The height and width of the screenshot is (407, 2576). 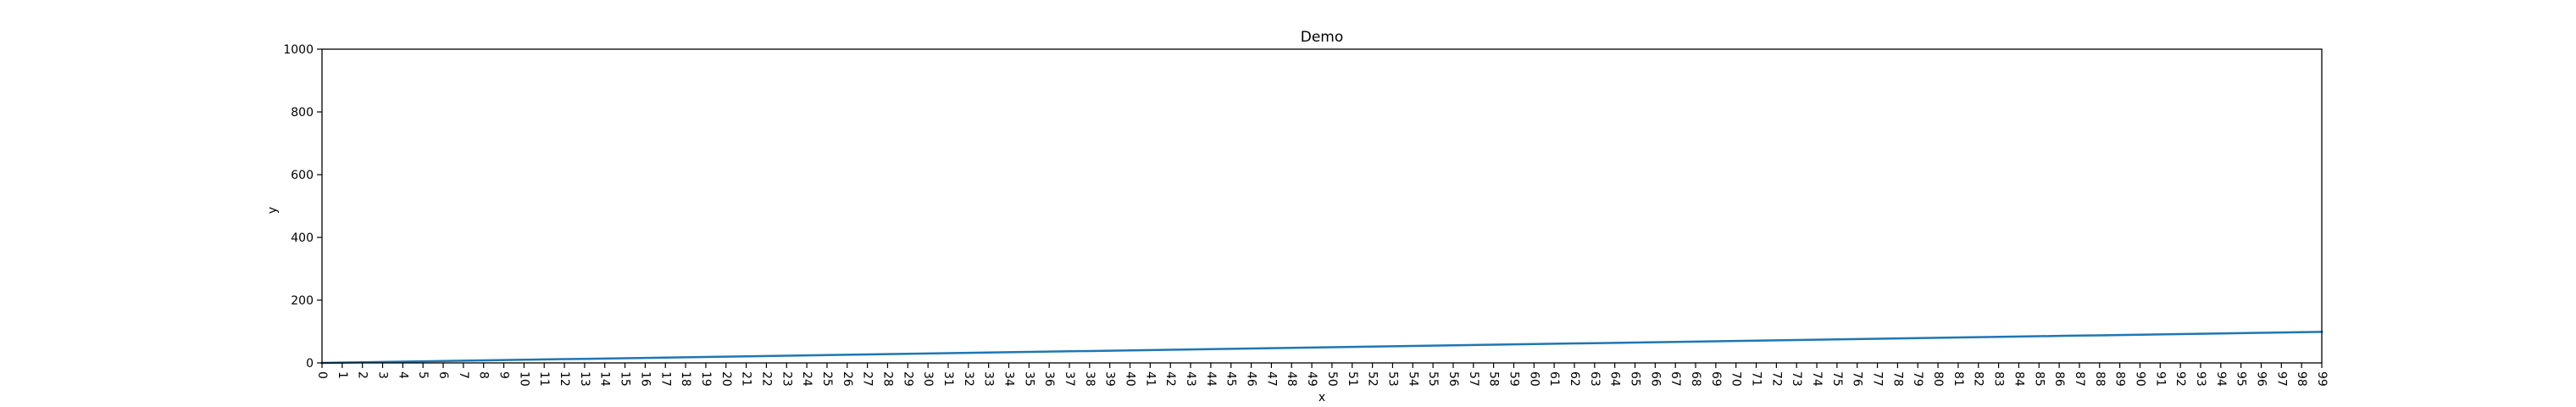 What do you see at coordinates (1534, 379) in the screenshot?
I see `x-tick-label-60: 60` at bounding box center [1534, 379].